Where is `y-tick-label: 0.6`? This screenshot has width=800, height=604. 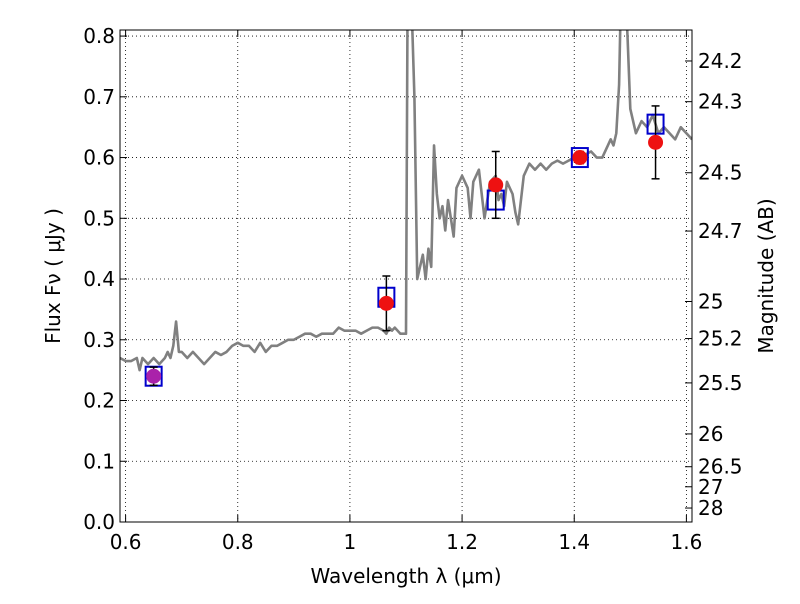 y-tick-label: 0.6 is located at coordinates (99, 158).